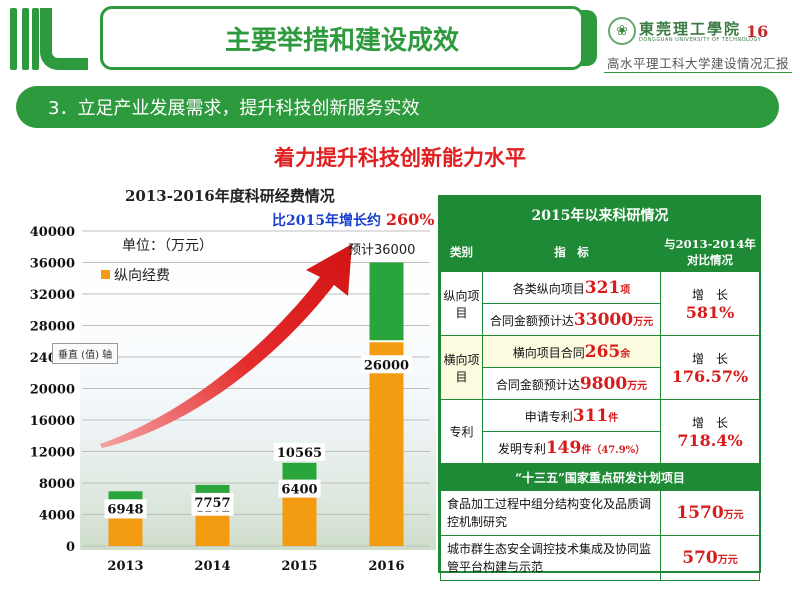 The width and height of the screenshot is (800, 599). Describe the element at coordinates (142, 276) in the screenshot. I see `legend-label: 纵向经费` at that location.